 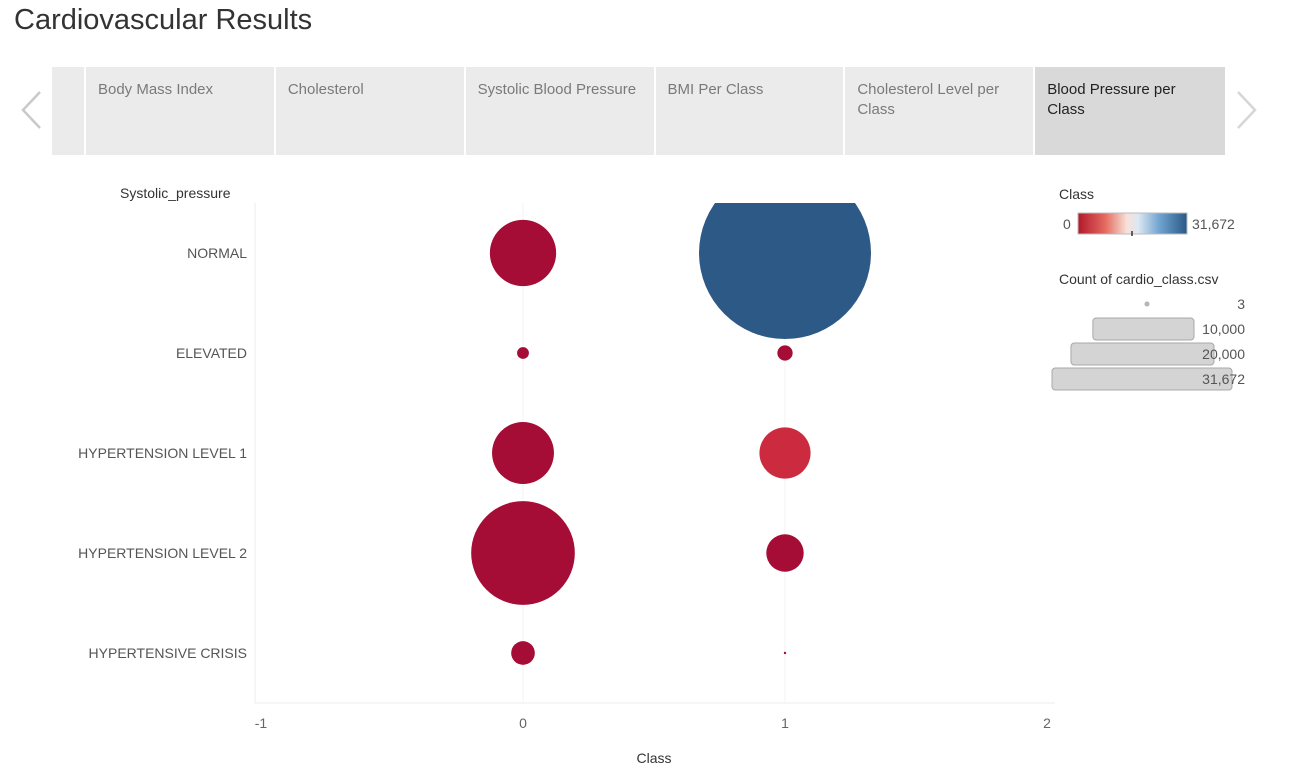 I want to click on tab-systolic-blood-pressure: Systolic Blood Pressure, so click(x=561, y=111).